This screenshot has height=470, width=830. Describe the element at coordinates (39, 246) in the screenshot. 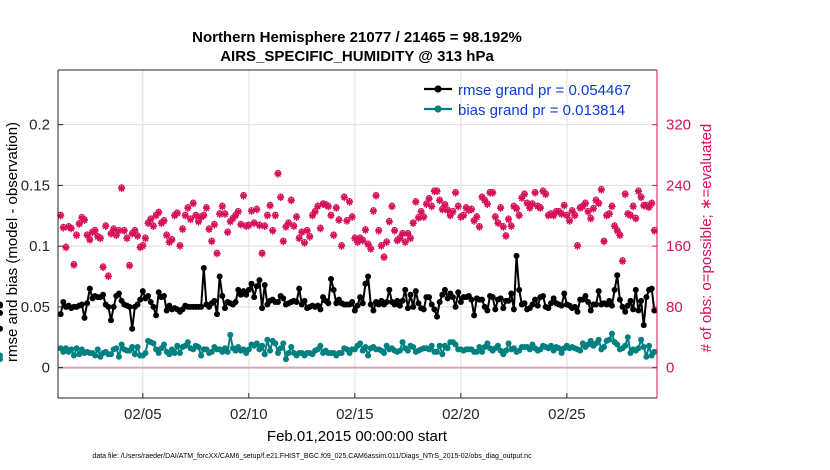

I see `y-left-tick-label: 0.1` at that location.